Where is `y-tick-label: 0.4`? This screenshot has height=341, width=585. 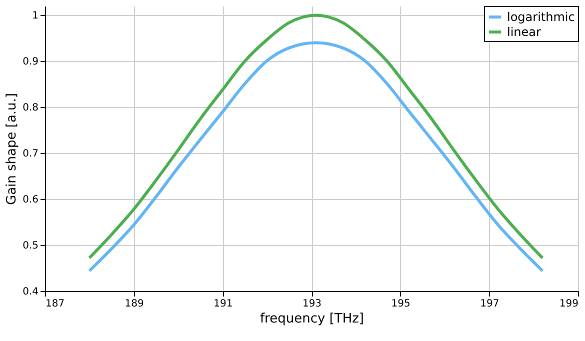
y-tick-label: 0.4 is located at coordinates (30, 292).